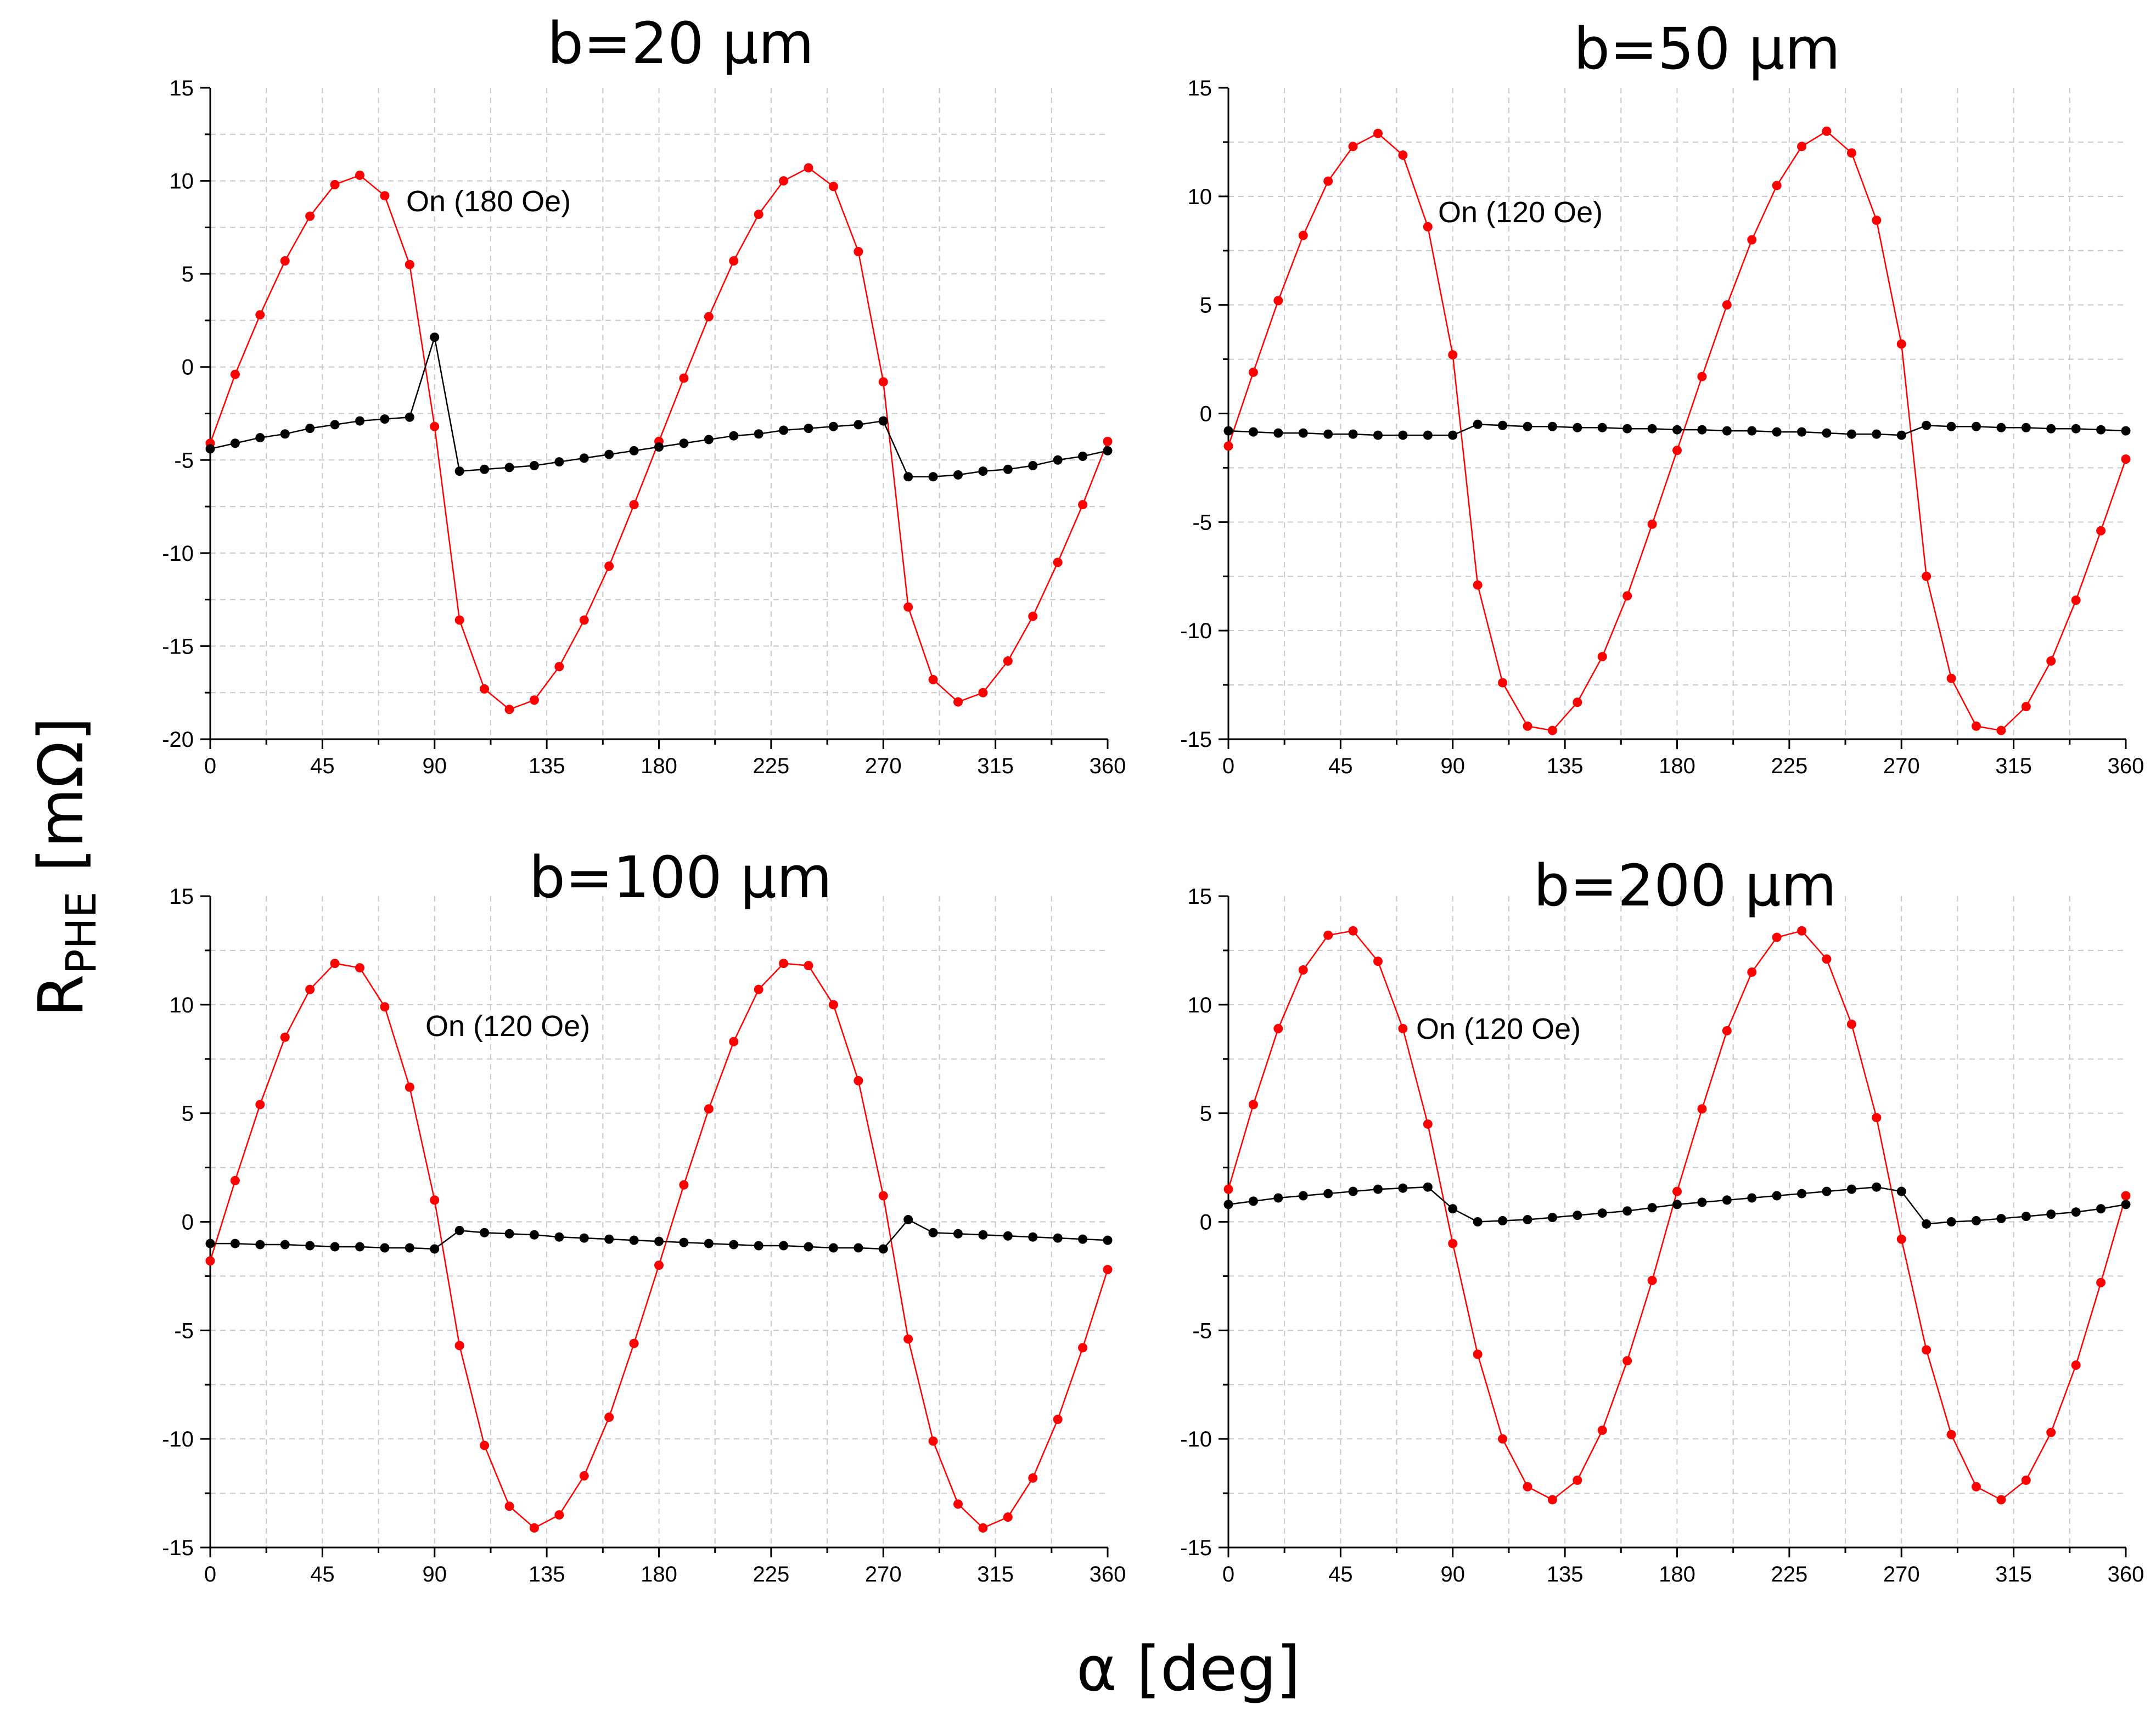 The width and height of the screenshot is (2156, 1722). I want to click on series-on, so click(1677, 430).